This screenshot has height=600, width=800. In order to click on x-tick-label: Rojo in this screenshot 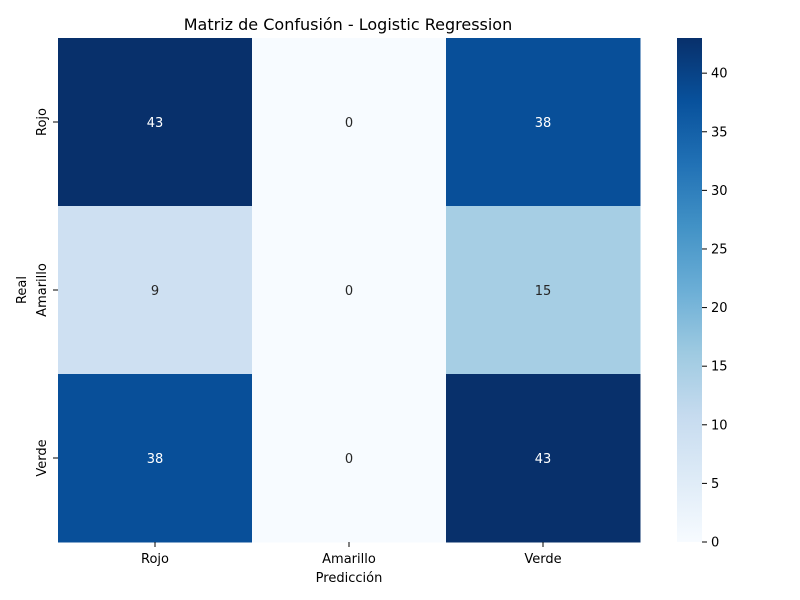, I will do `click(155, 559)`.